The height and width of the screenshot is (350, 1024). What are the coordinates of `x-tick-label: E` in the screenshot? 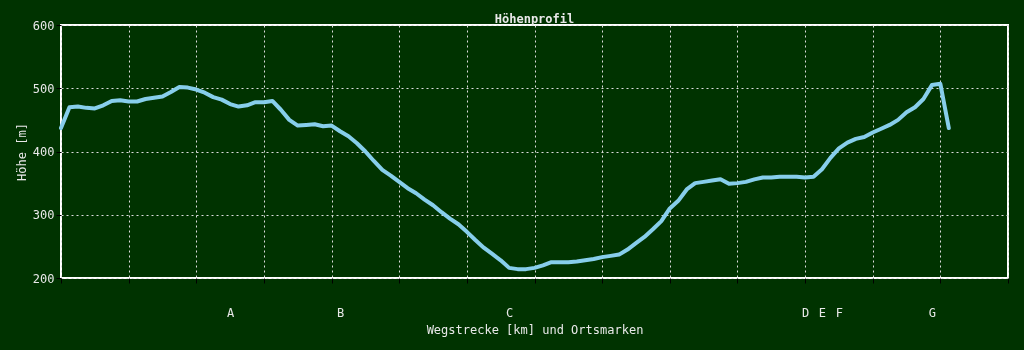 It's located at (822, 312).